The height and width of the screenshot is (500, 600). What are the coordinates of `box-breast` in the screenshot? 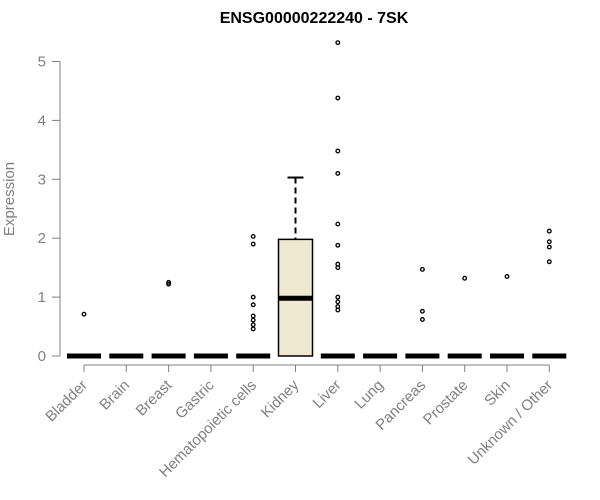 It's located at (168, 319).